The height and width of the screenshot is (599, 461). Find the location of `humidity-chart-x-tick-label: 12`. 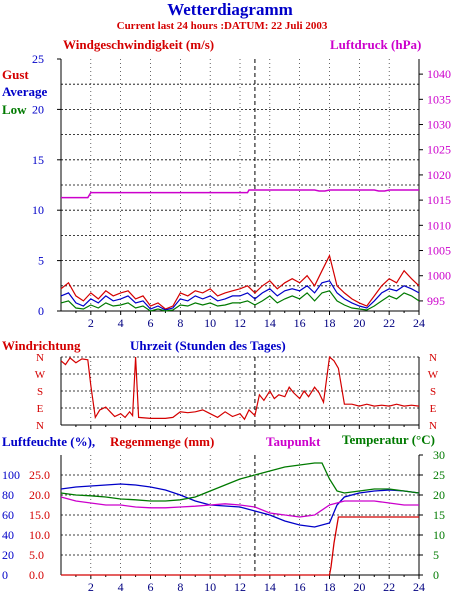

humidity-chart-x-tick-label: 12 is located at coordinates (240, 587).